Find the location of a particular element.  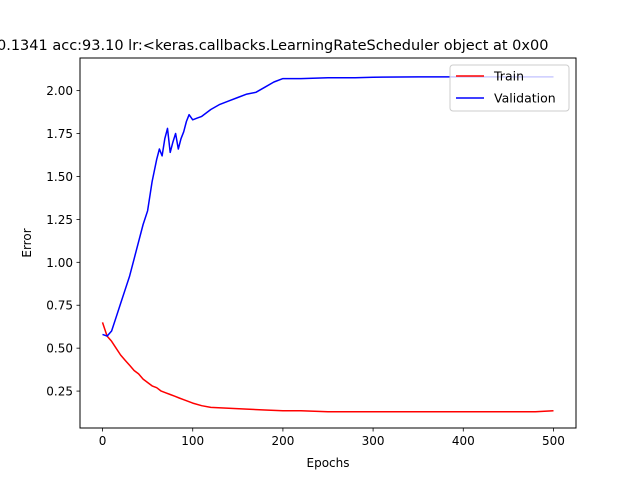

legend-label-validation: Validation is located at coordinates (525, 98).